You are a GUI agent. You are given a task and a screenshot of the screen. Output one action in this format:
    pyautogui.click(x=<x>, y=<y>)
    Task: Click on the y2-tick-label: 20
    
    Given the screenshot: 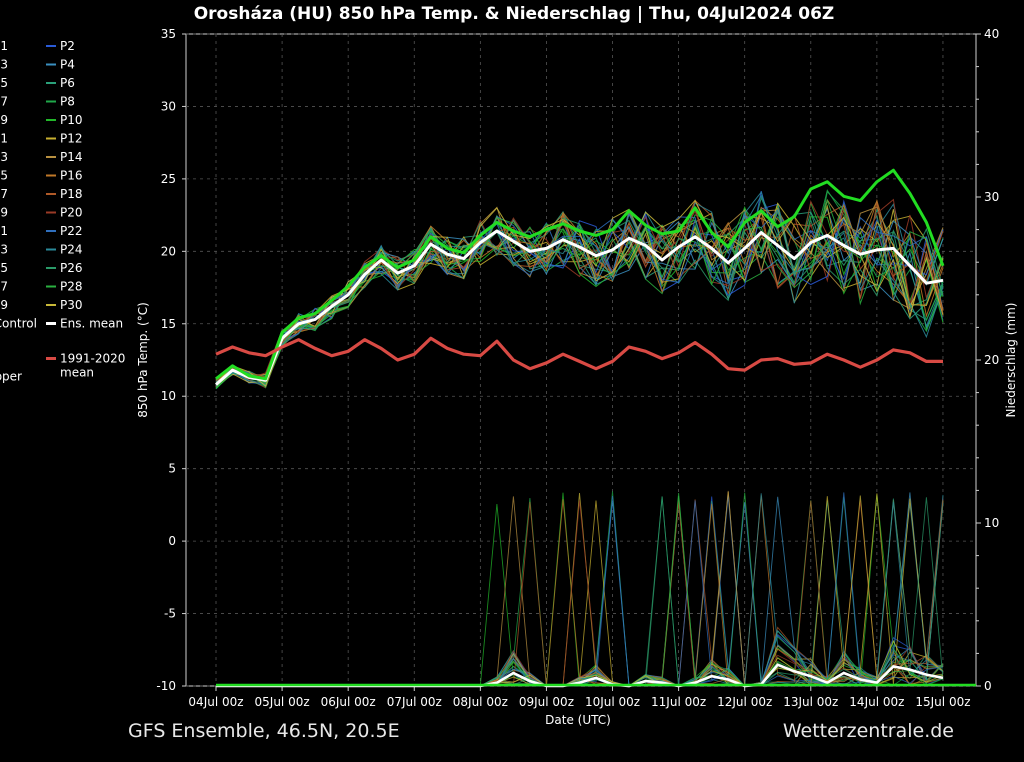 What is the action you would take?
    pyautogui.click(x=991, y=360)
    